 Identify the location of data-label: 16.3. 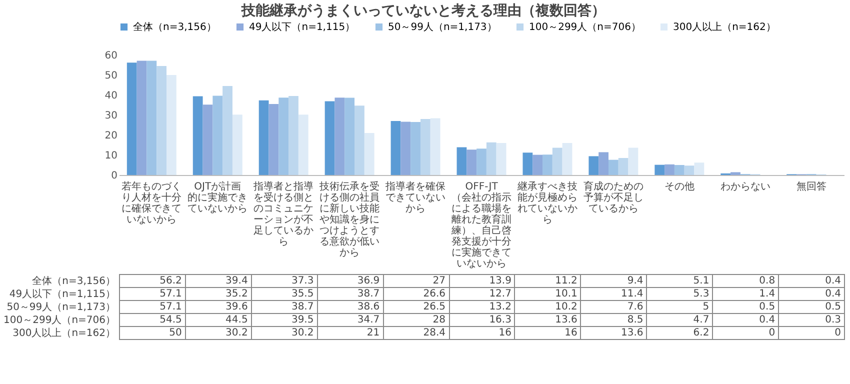
(500, 320).